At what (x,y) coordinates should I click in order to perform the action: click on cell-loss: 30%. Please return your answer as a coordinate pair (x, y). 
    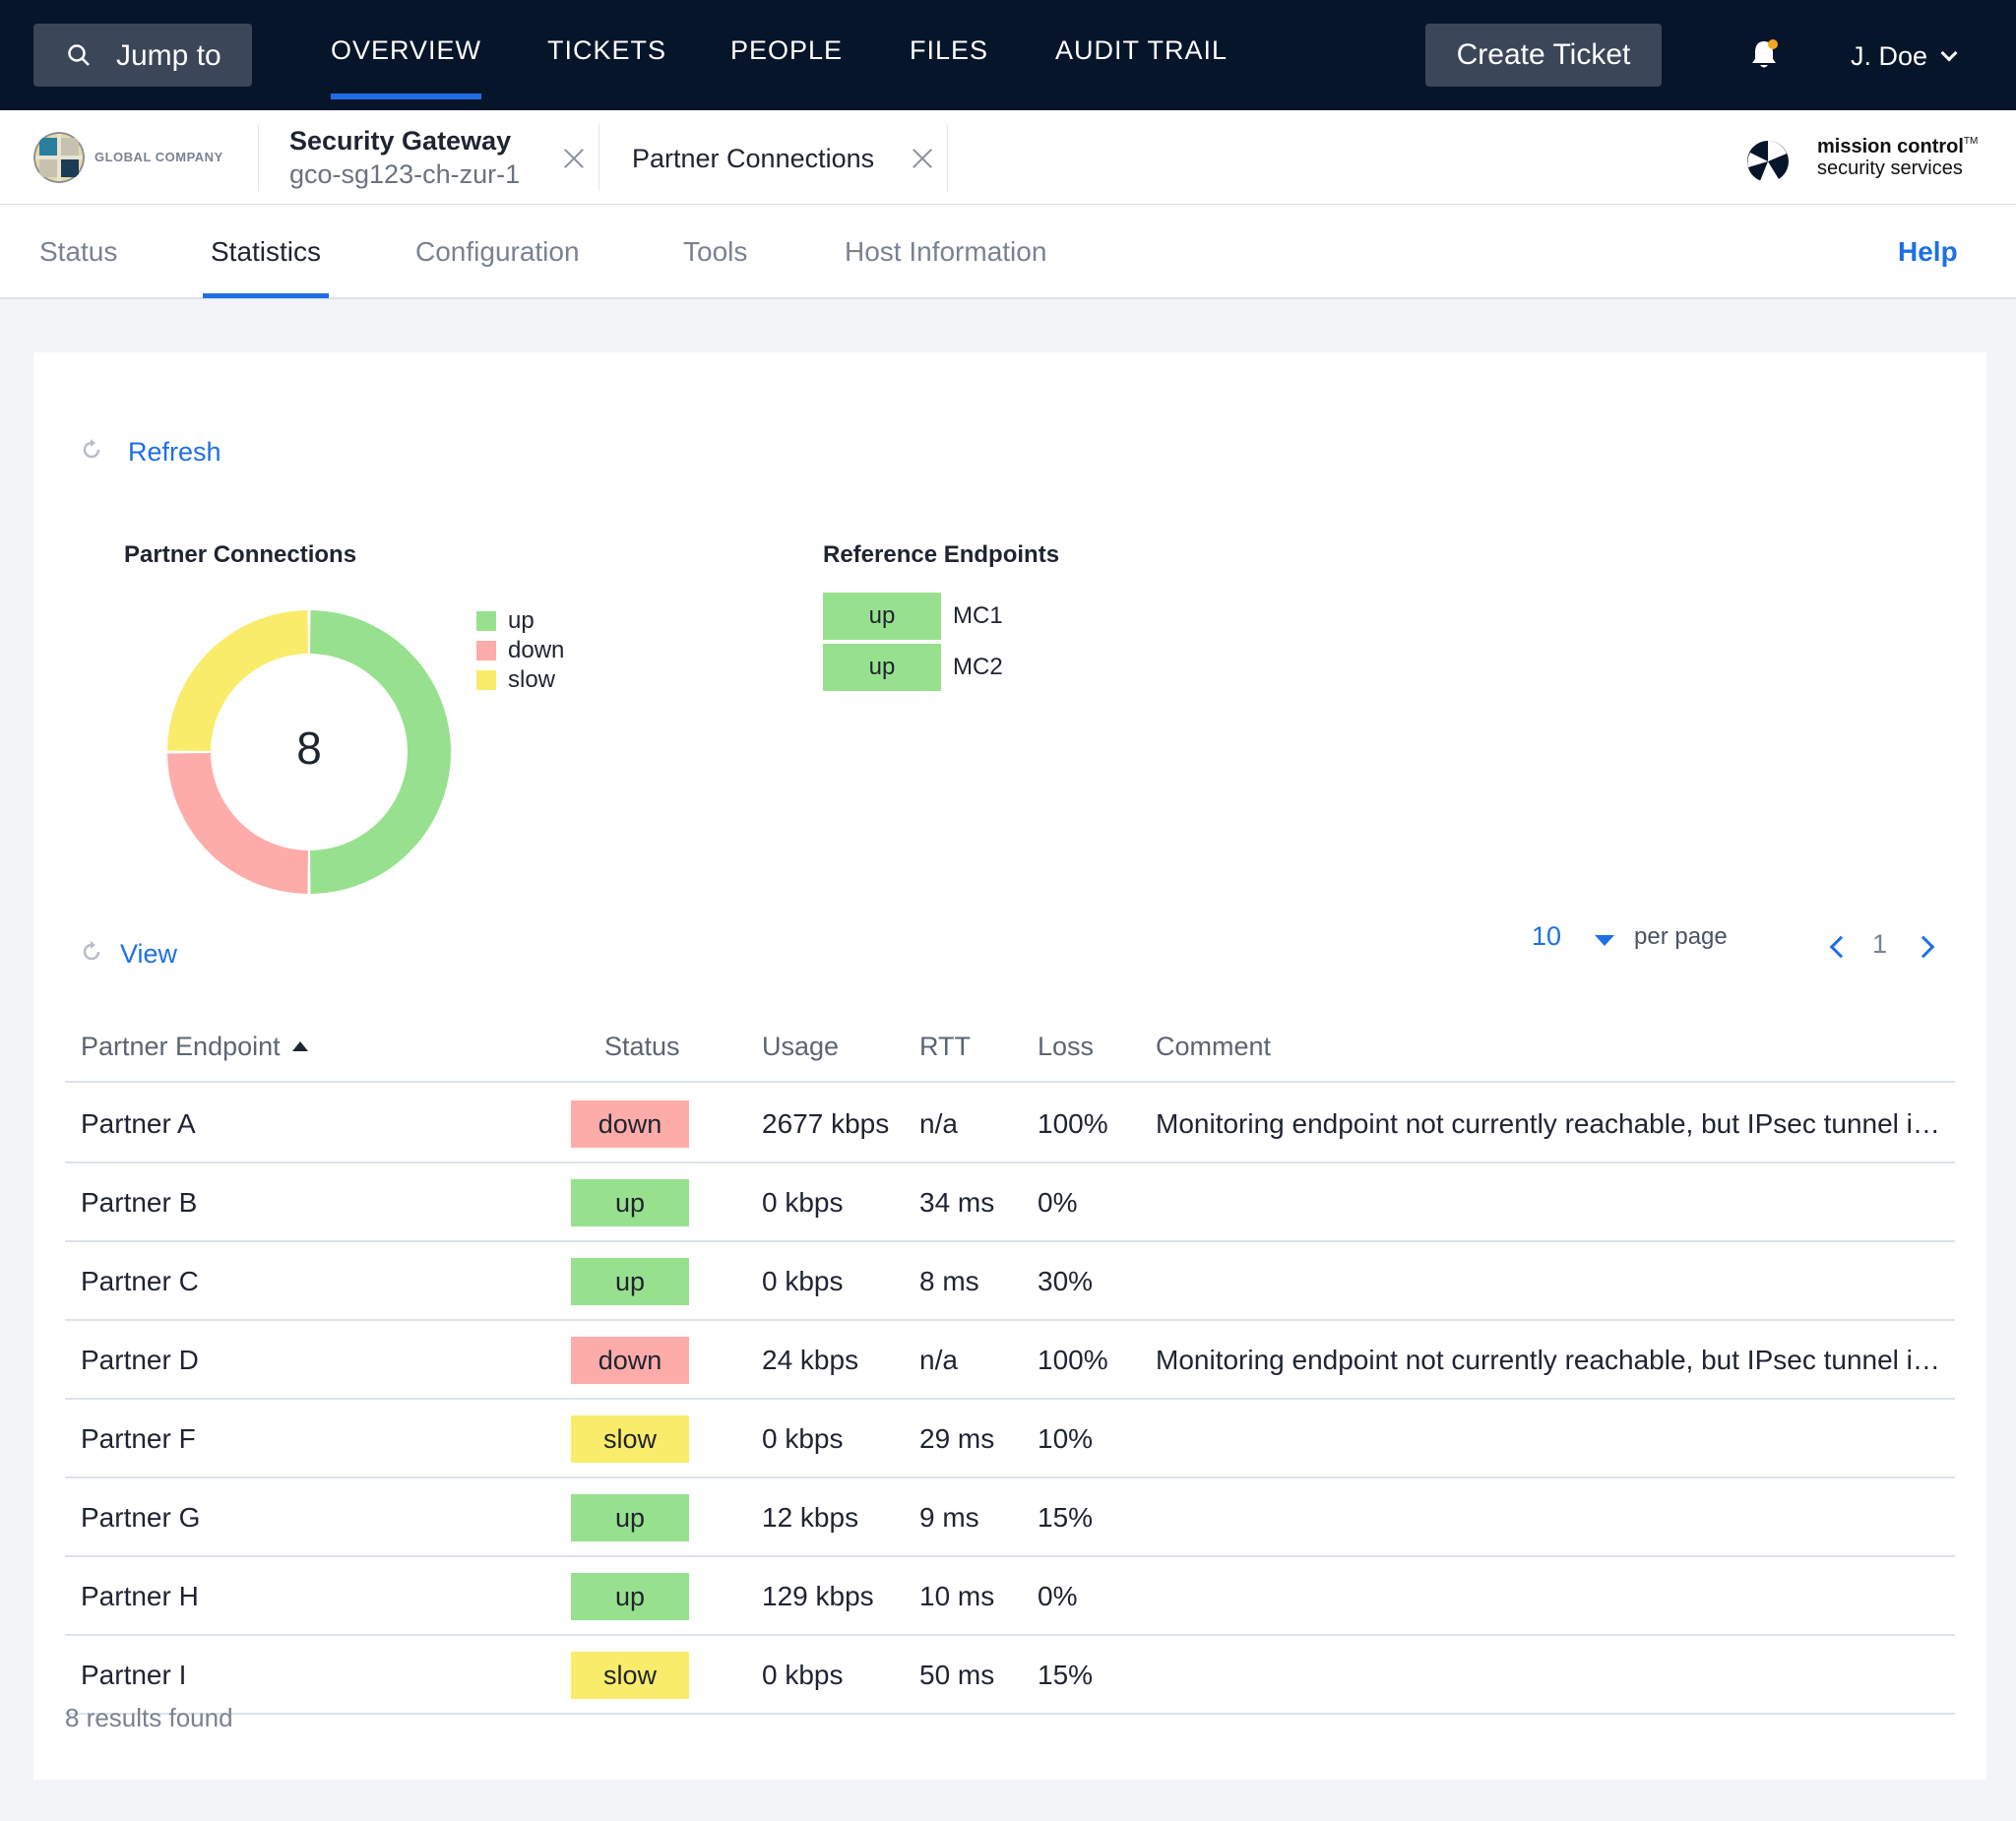
    Looking at the image, I should click on (1066, 1281).